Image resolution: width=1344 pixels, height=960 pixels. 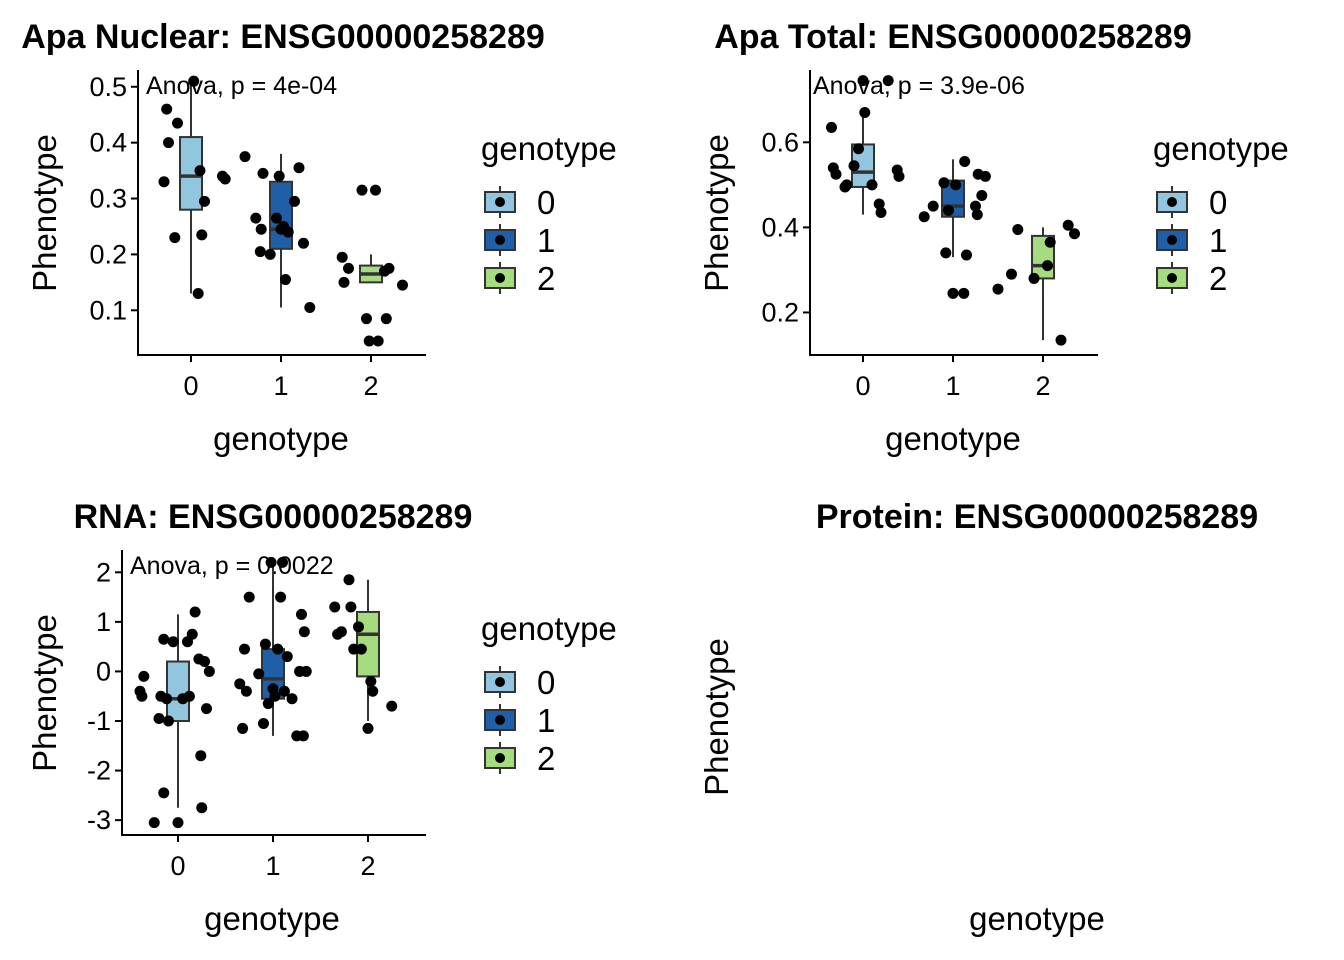 What do you see at coordinates (44, 213) in the screenshot?
I see `y-axis-title: Phenotype` at bounding box center [44, 213].